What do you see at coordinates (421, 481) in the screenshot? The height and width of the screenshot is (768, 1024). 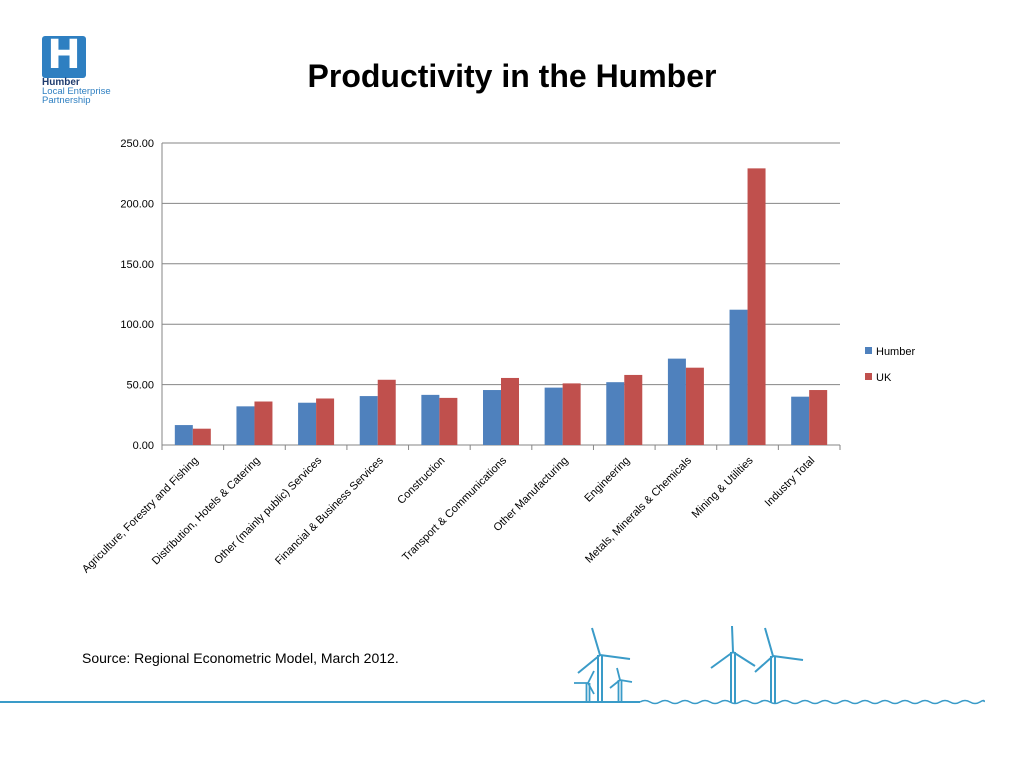 I see `x-tick-label: Construction` at bounding box center [421, 481].